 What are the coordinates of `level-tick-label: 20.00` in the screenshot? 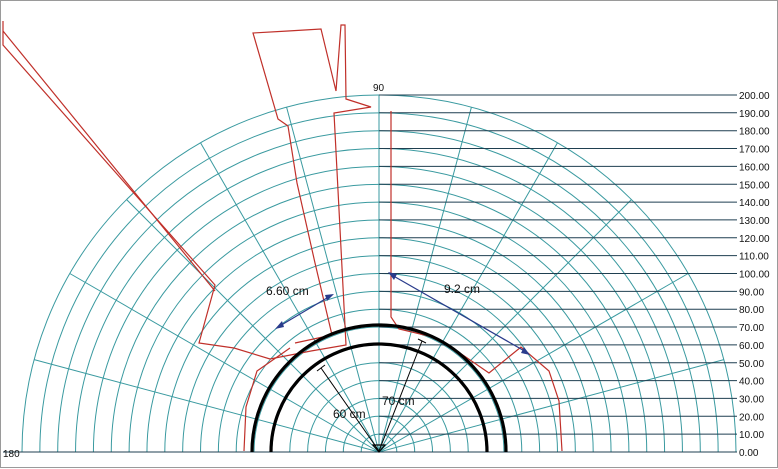 It's located at (751, 417).